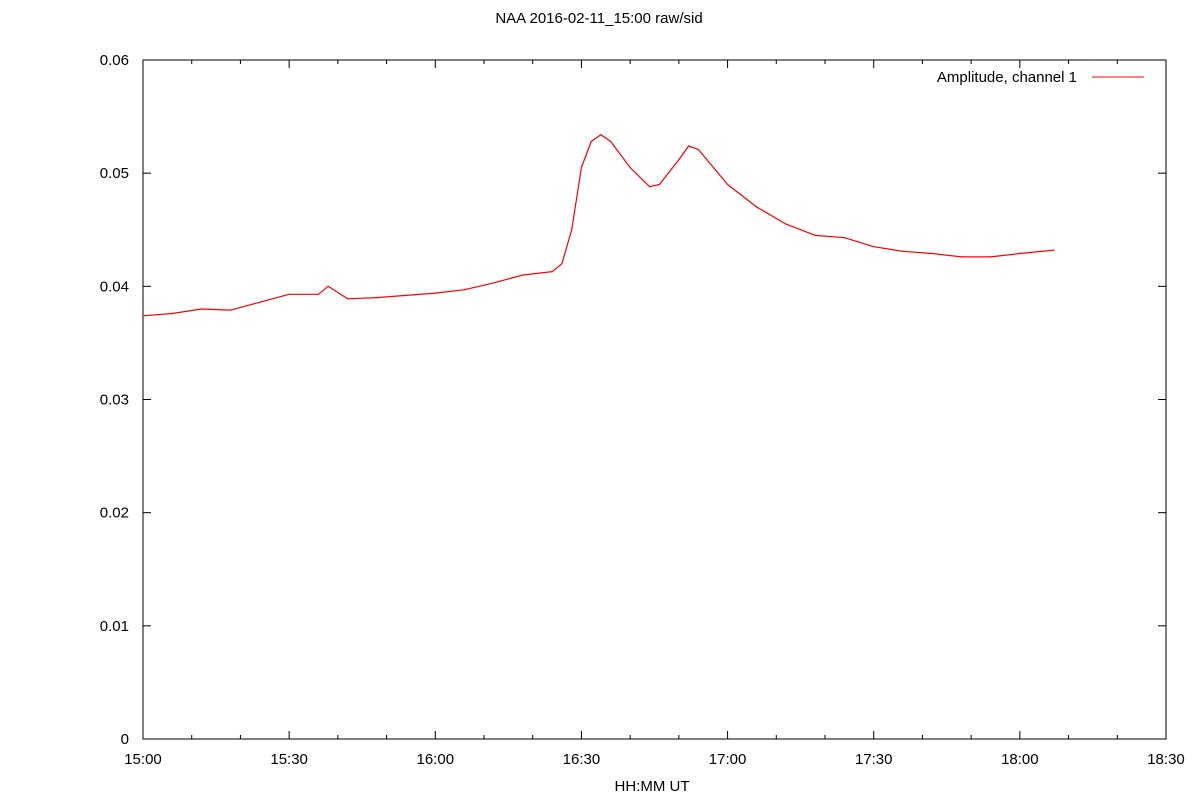  What do you see at coordinates (728, 759) in the screenshot?
I see `x-tick-label: 17:00` at bounding box center [728, 759].